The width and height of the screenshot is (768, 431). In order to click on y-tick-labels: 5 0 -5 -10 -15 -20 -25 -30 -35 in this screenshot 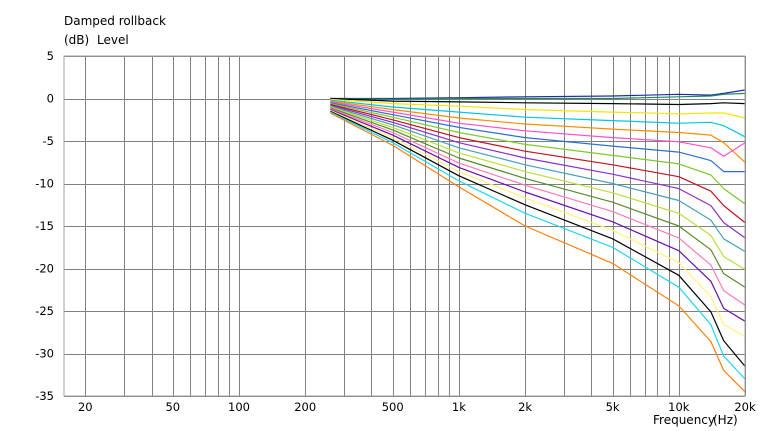, I will do `click(44, 226)`.